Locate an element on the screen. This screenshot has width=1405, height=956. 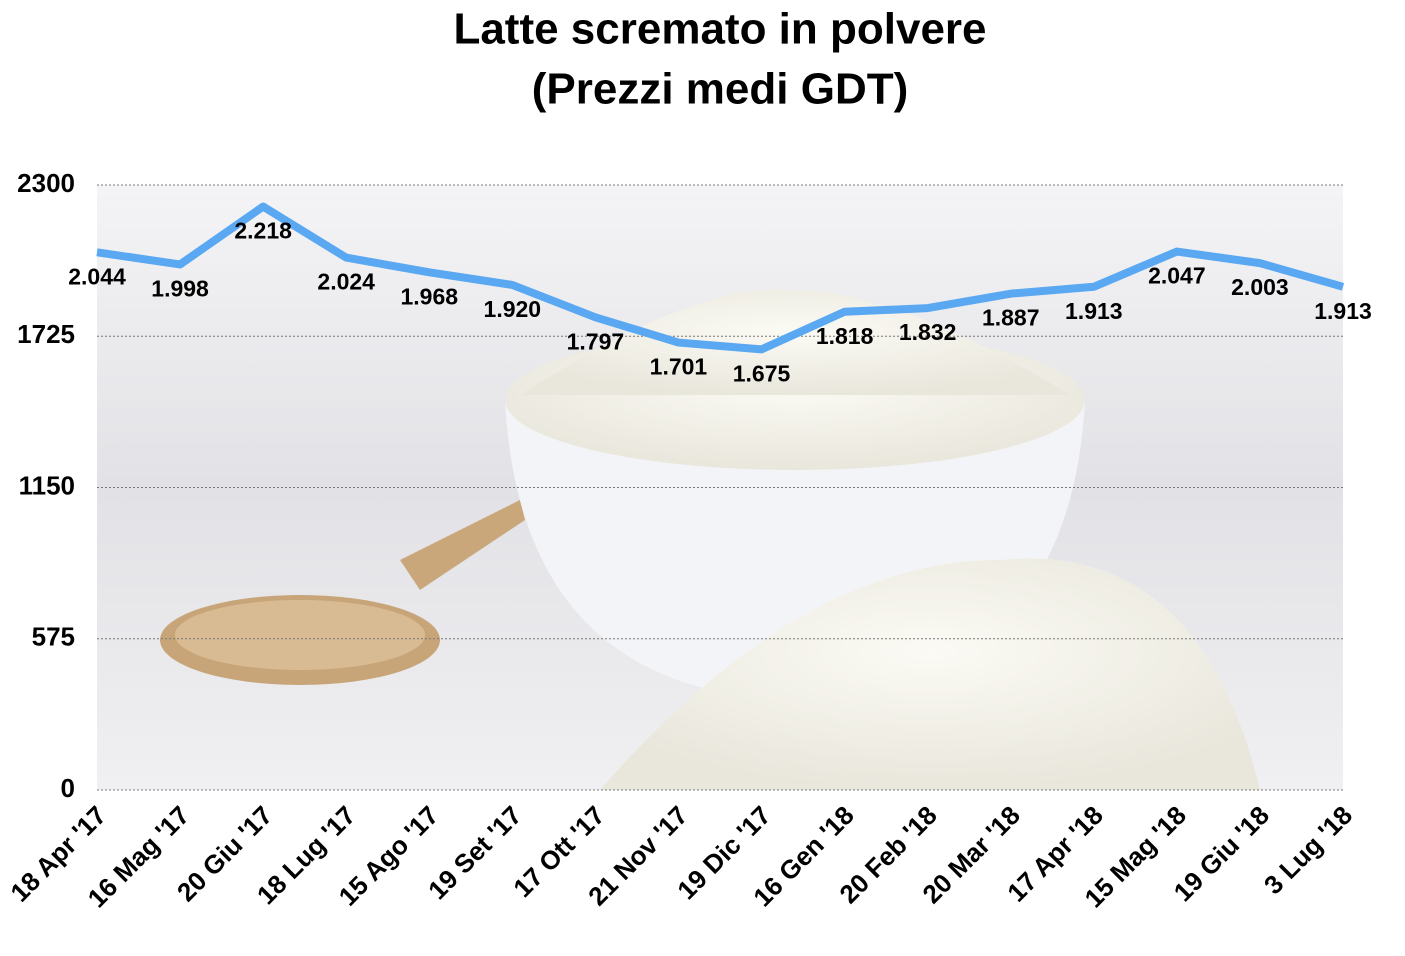
chart-subtitle: (Prezzi medi GDT) is located at coordinates (720, 89).